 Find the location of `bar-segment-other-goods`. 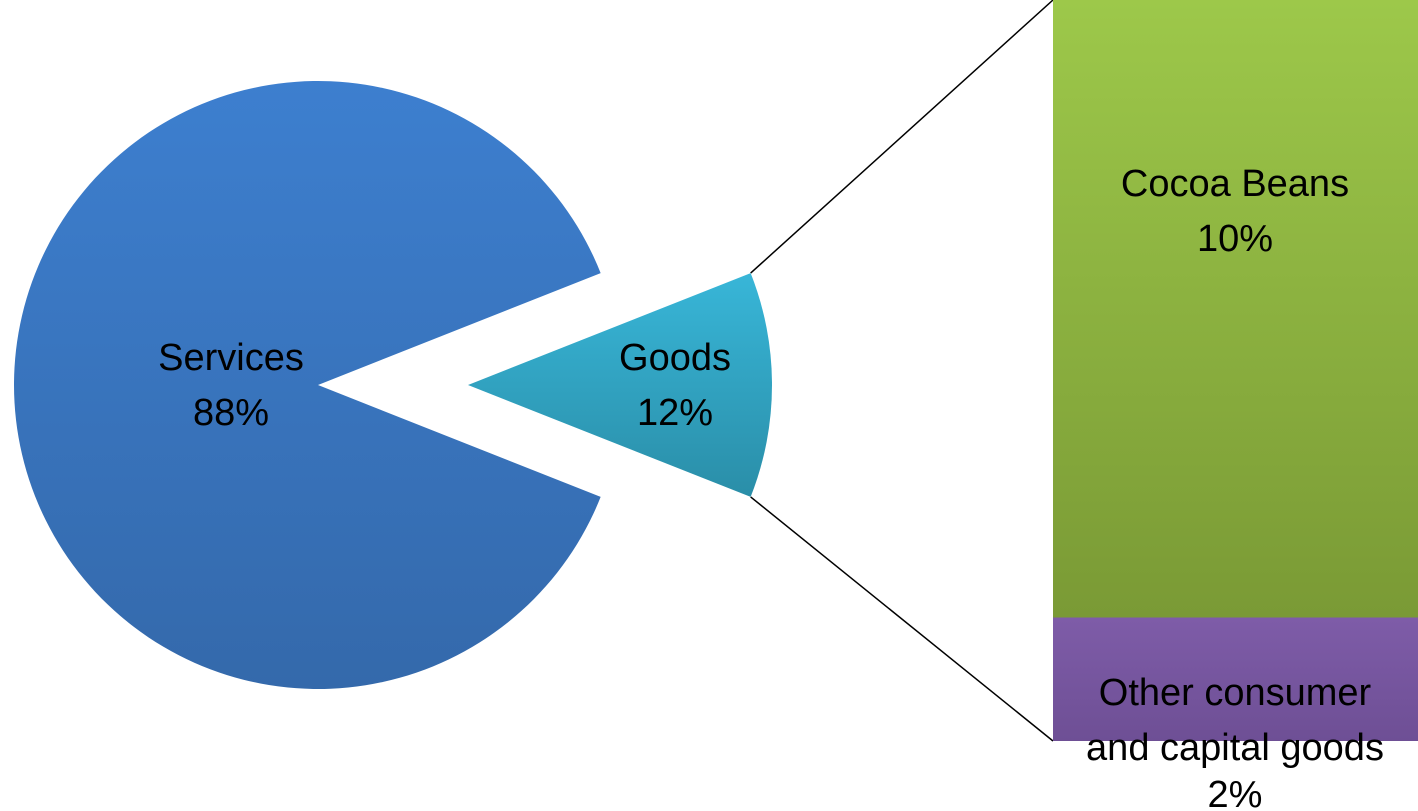

bar-segment-other-goods is located at coordinates (1235, 679).